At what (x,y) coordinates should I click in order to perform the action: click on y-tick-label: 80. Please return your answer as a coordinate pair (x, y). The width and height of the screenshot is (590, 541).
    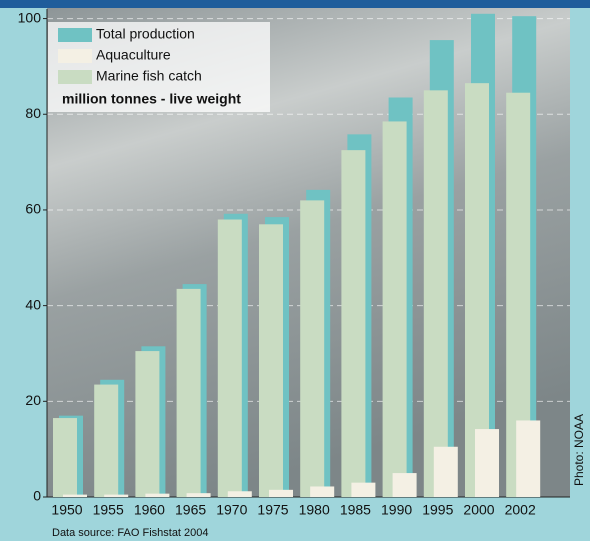
    Looking at the image, I should click on (33, 113).